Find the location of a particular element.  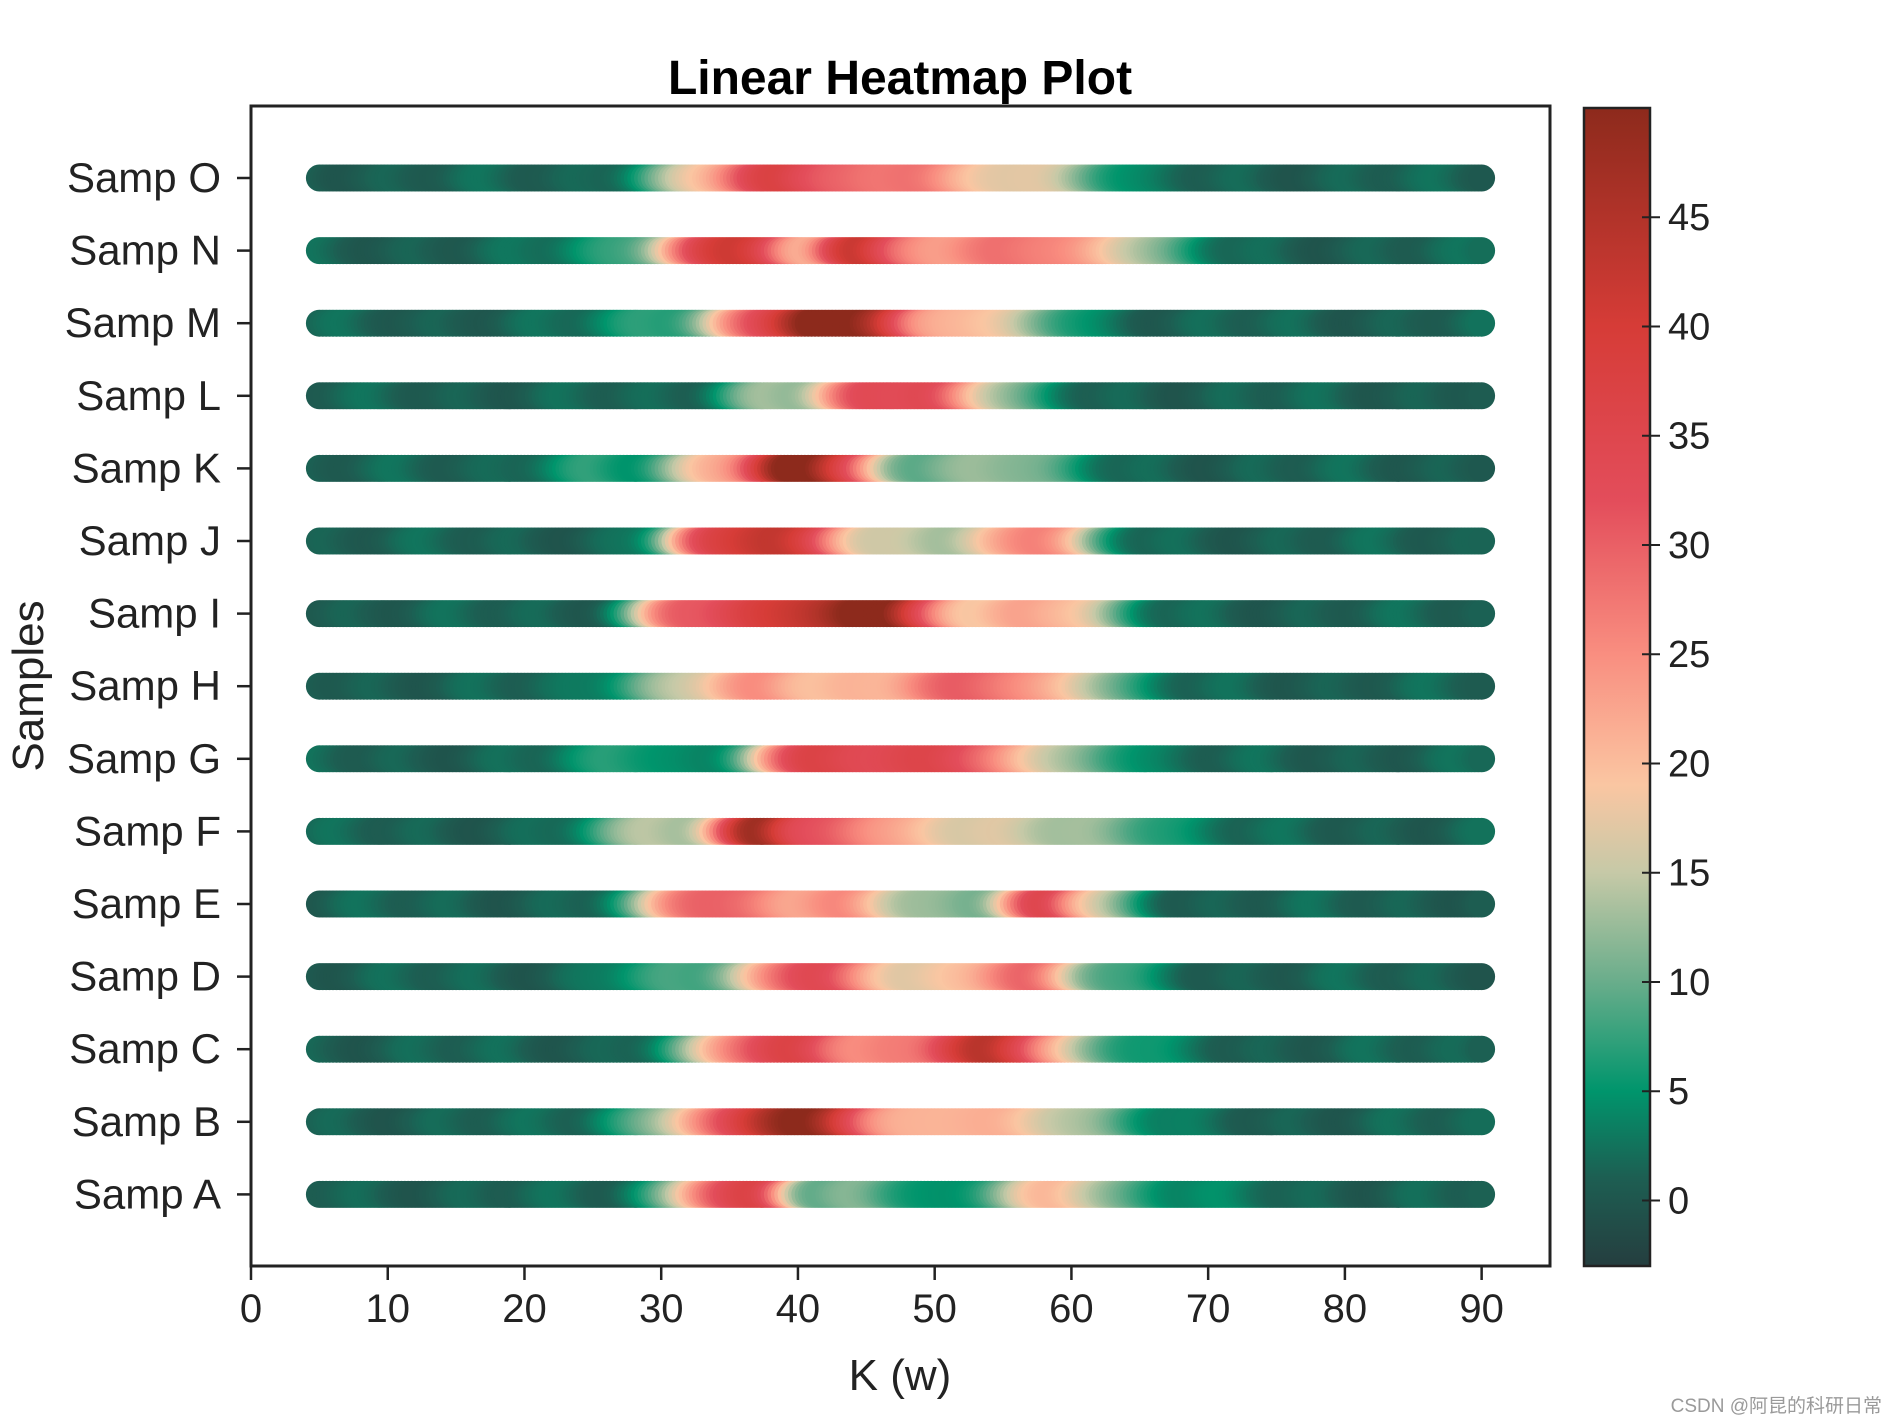

chart-title: Linear Heatmap Plot is located at coordinates (900, 78).